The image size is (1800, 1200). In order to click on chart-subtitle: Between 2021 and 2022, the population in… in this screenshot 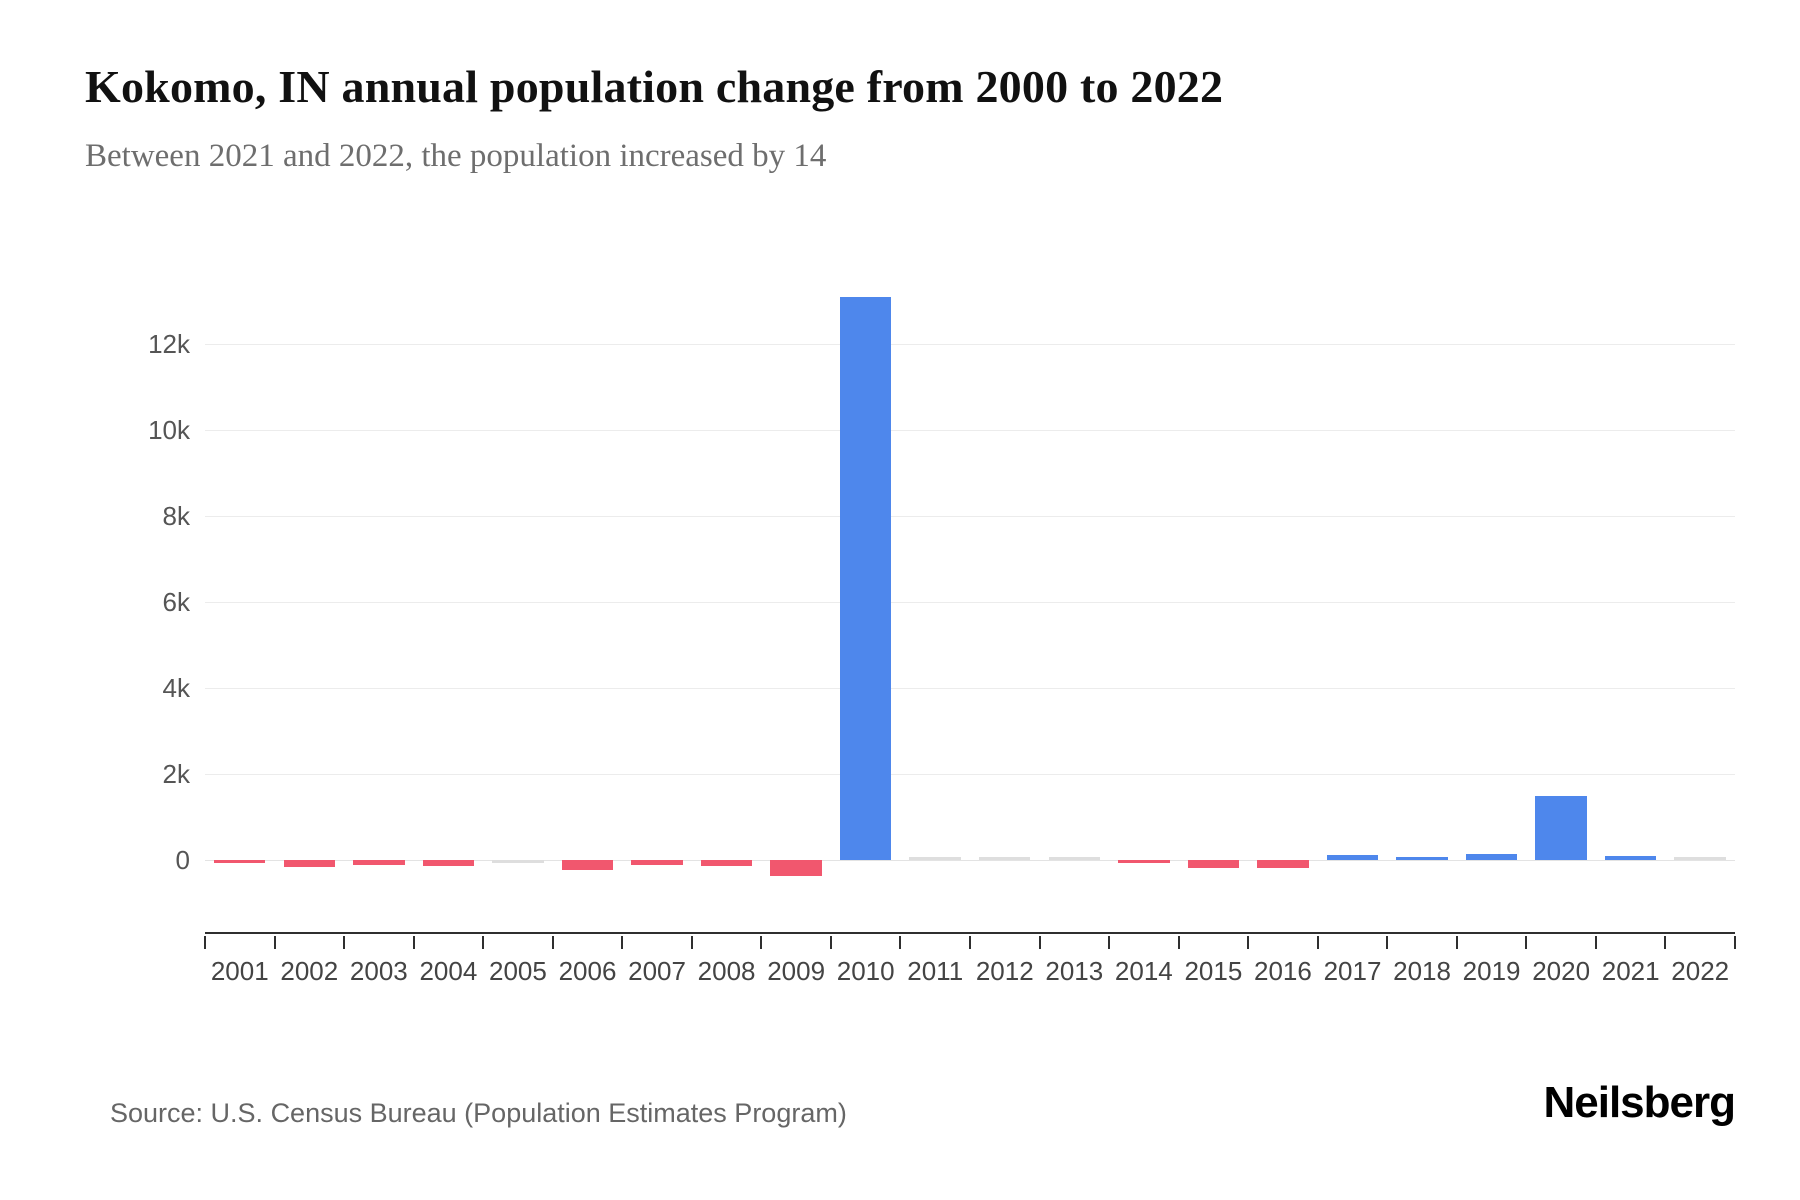, I will do `click(456, 156)`.